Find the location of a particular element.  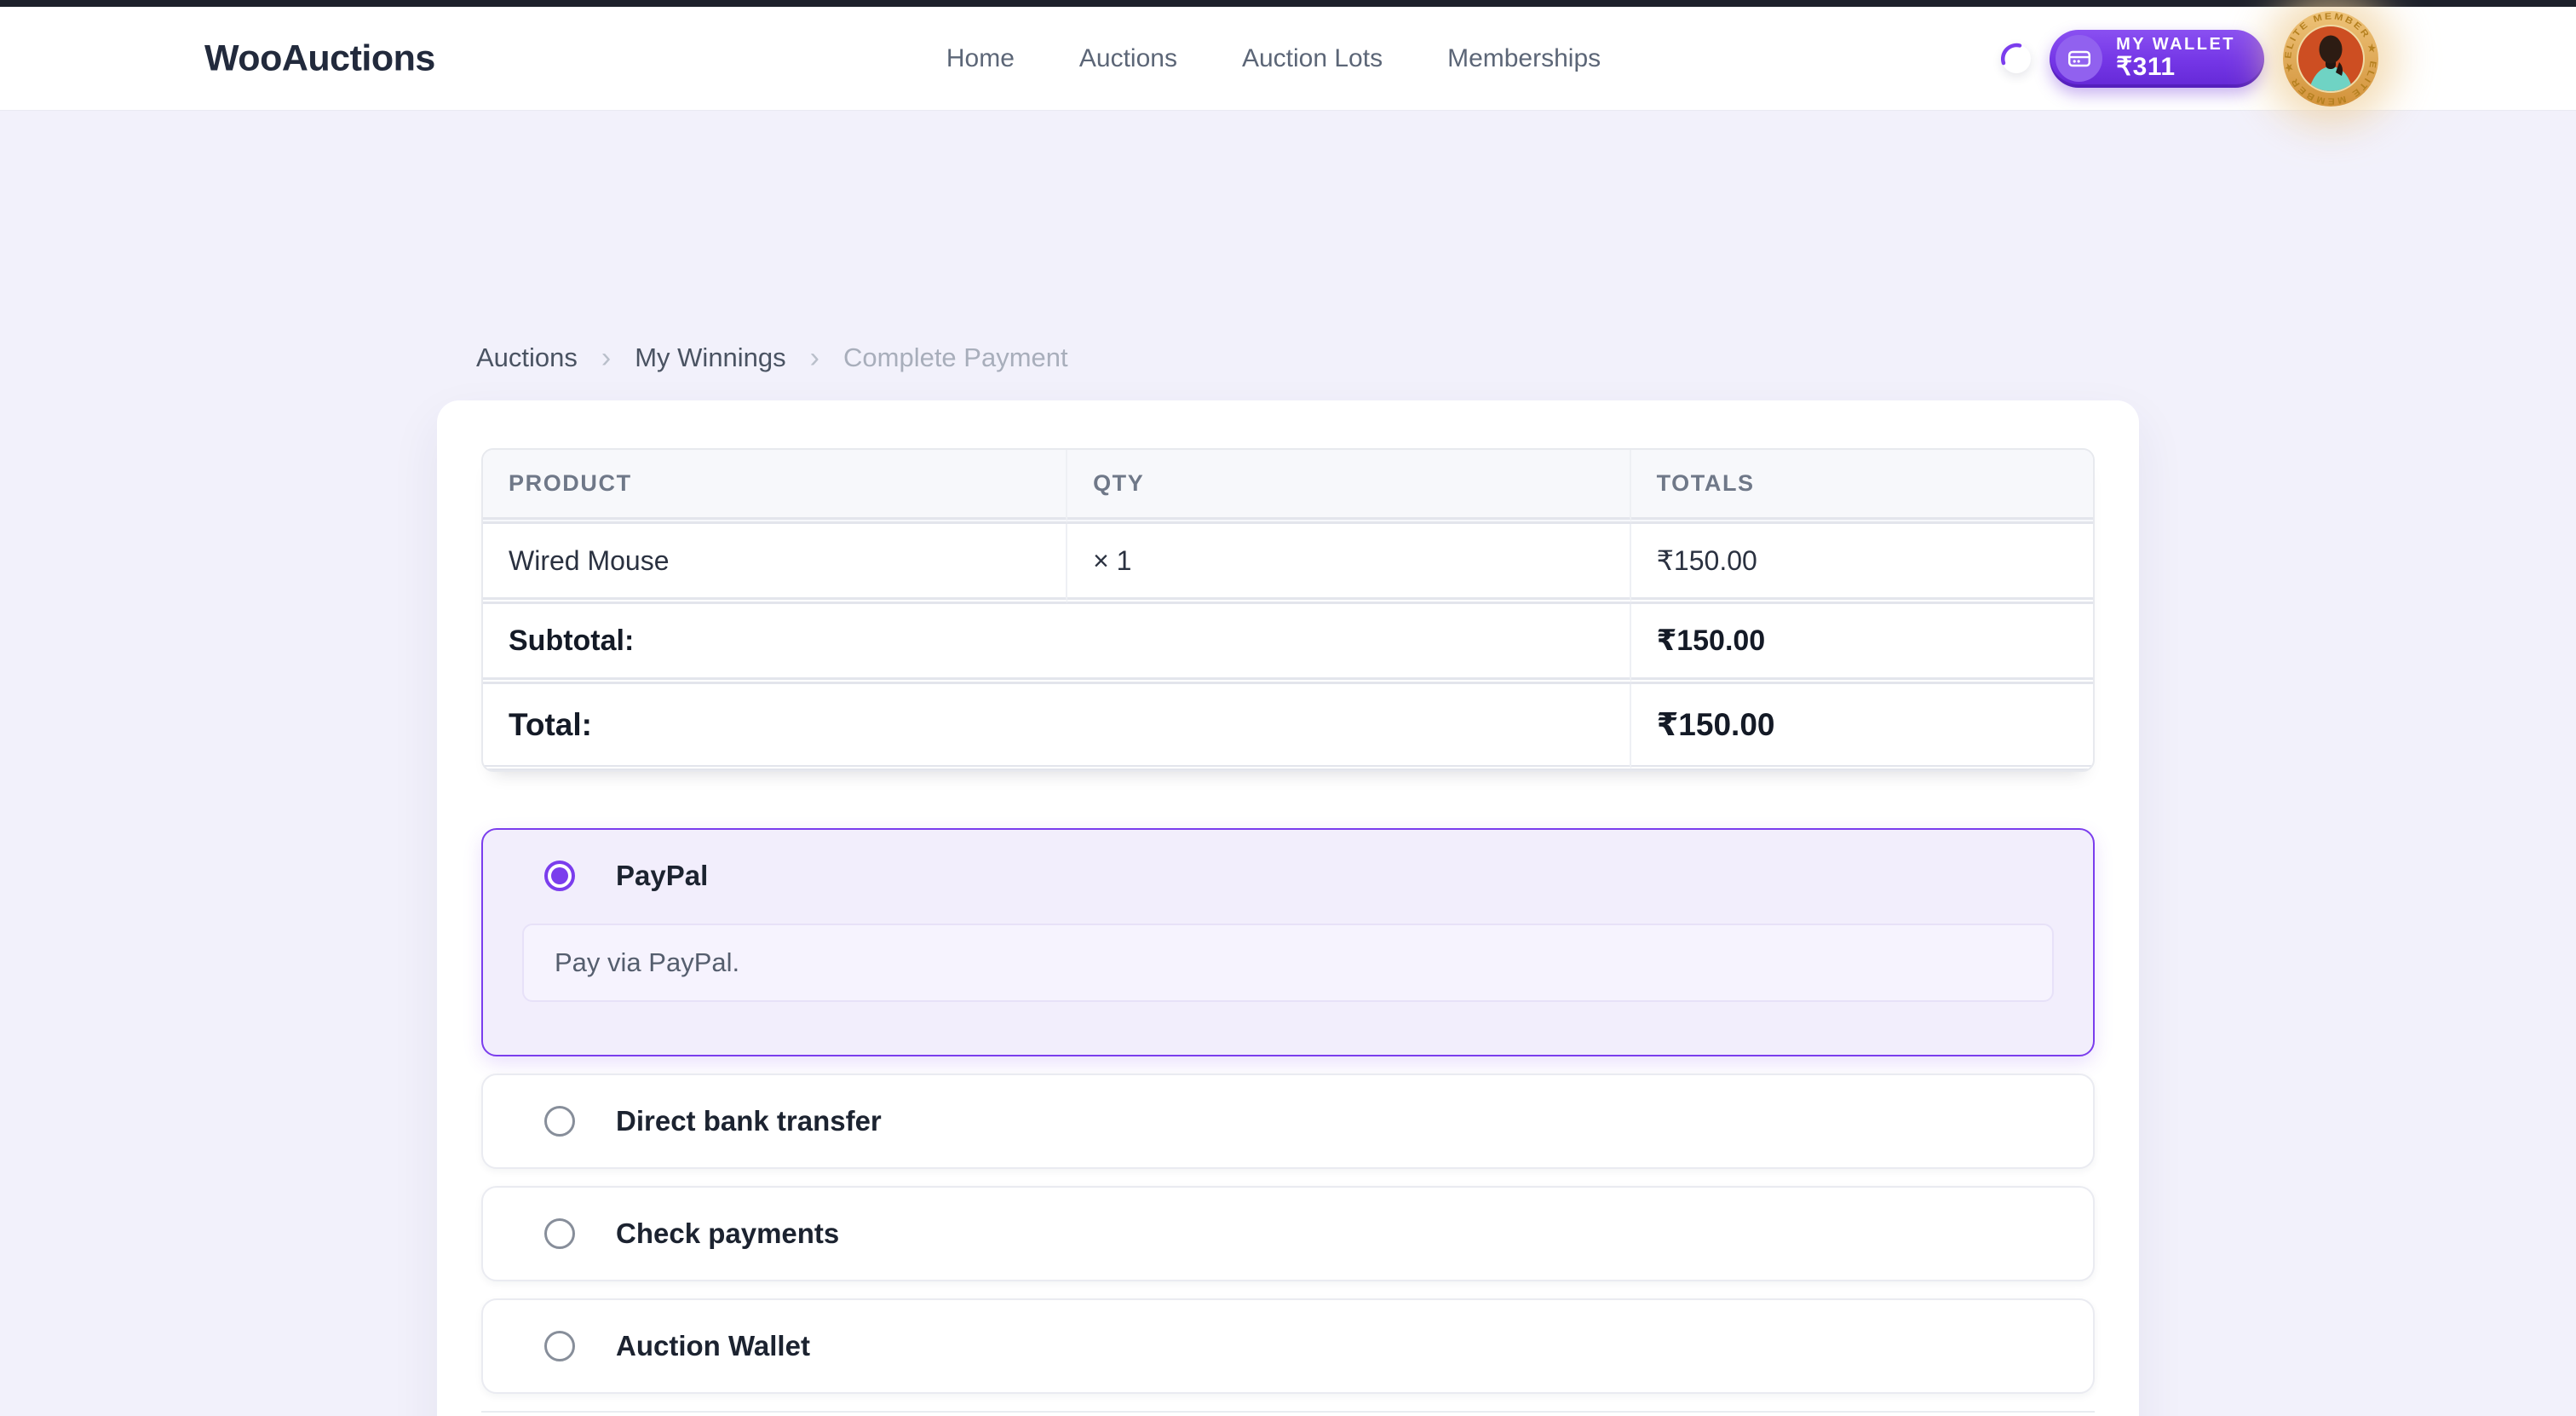

total-label: Total: is located at coordinates (1057, 727).